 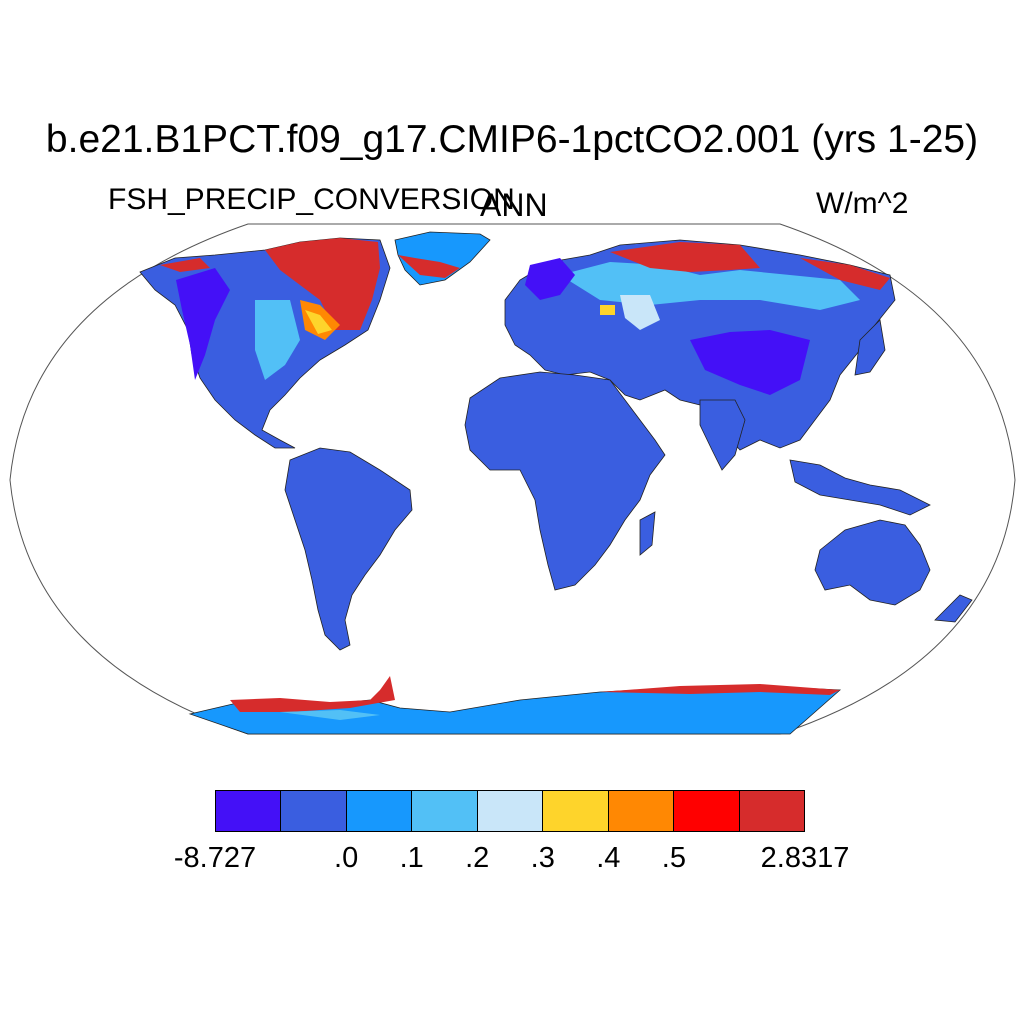 What do you see at coordinates (953, 608) in the screenshot?
I see `new-zealand` at bounding box center [953, 608].